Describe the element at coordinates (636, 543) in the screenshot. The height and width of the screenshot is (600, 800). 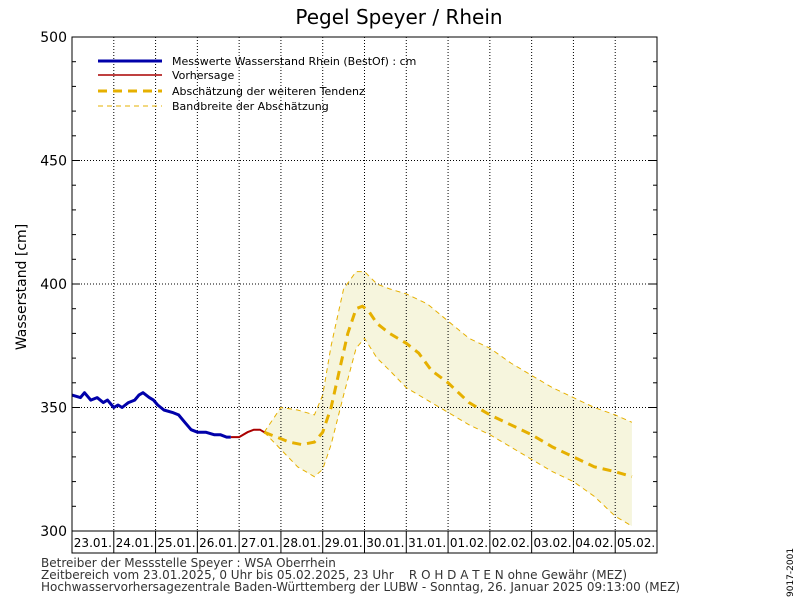
I see `date-label-13: 05.02.` at that location.